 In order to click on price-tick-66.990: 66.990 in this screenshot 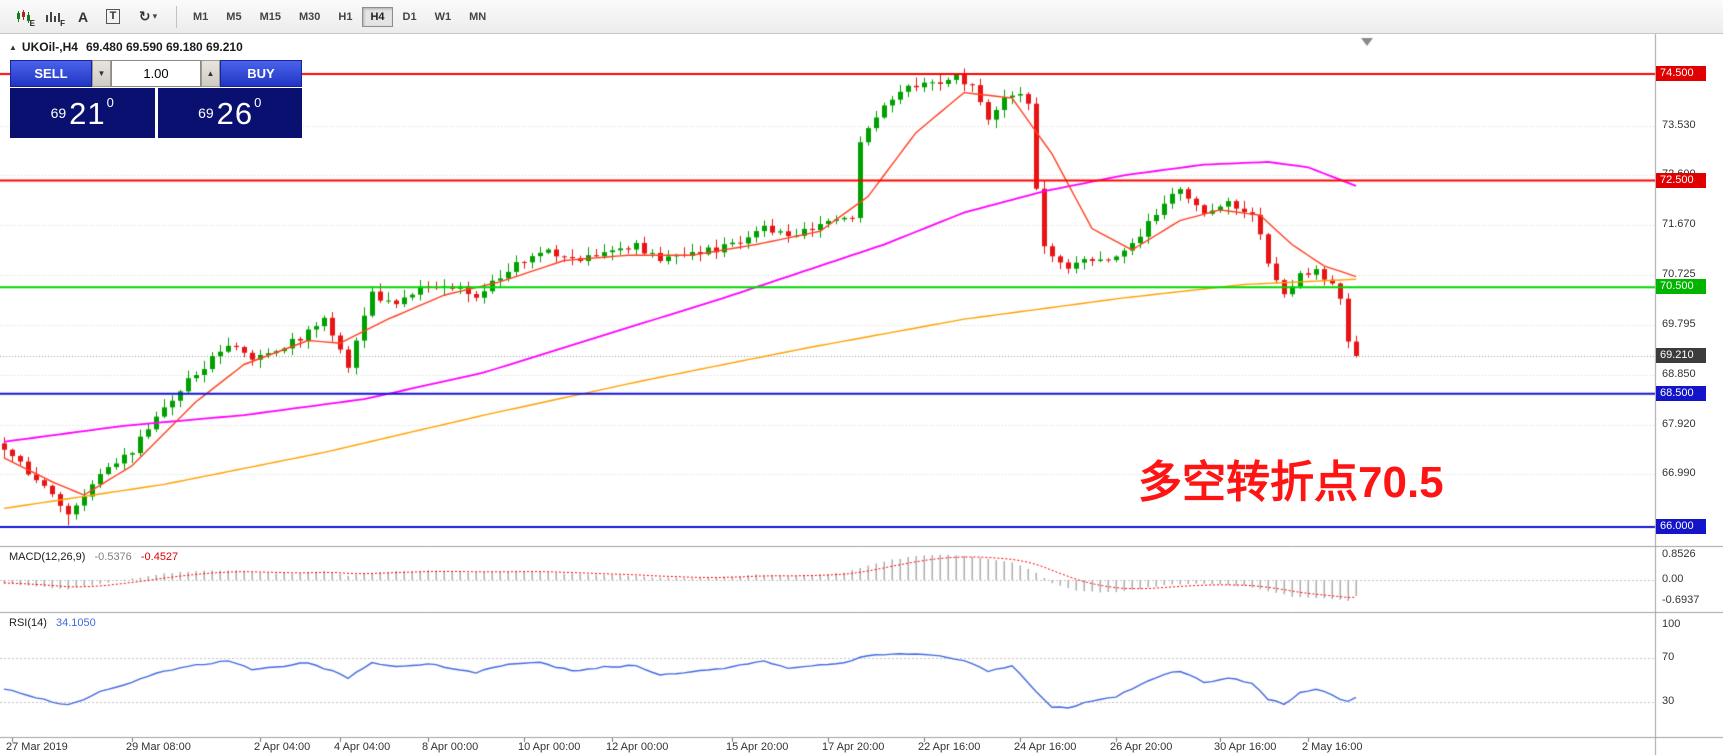, I will do `click(1679, 473)`.